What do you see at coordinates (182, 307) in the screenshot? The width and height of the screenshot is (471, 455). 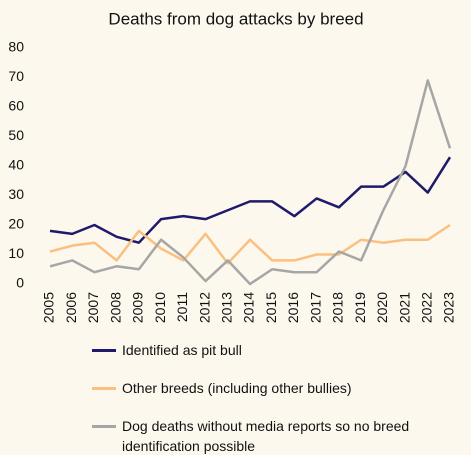 I see `x-tick-label: 2011` at bounding box center [182, 307].